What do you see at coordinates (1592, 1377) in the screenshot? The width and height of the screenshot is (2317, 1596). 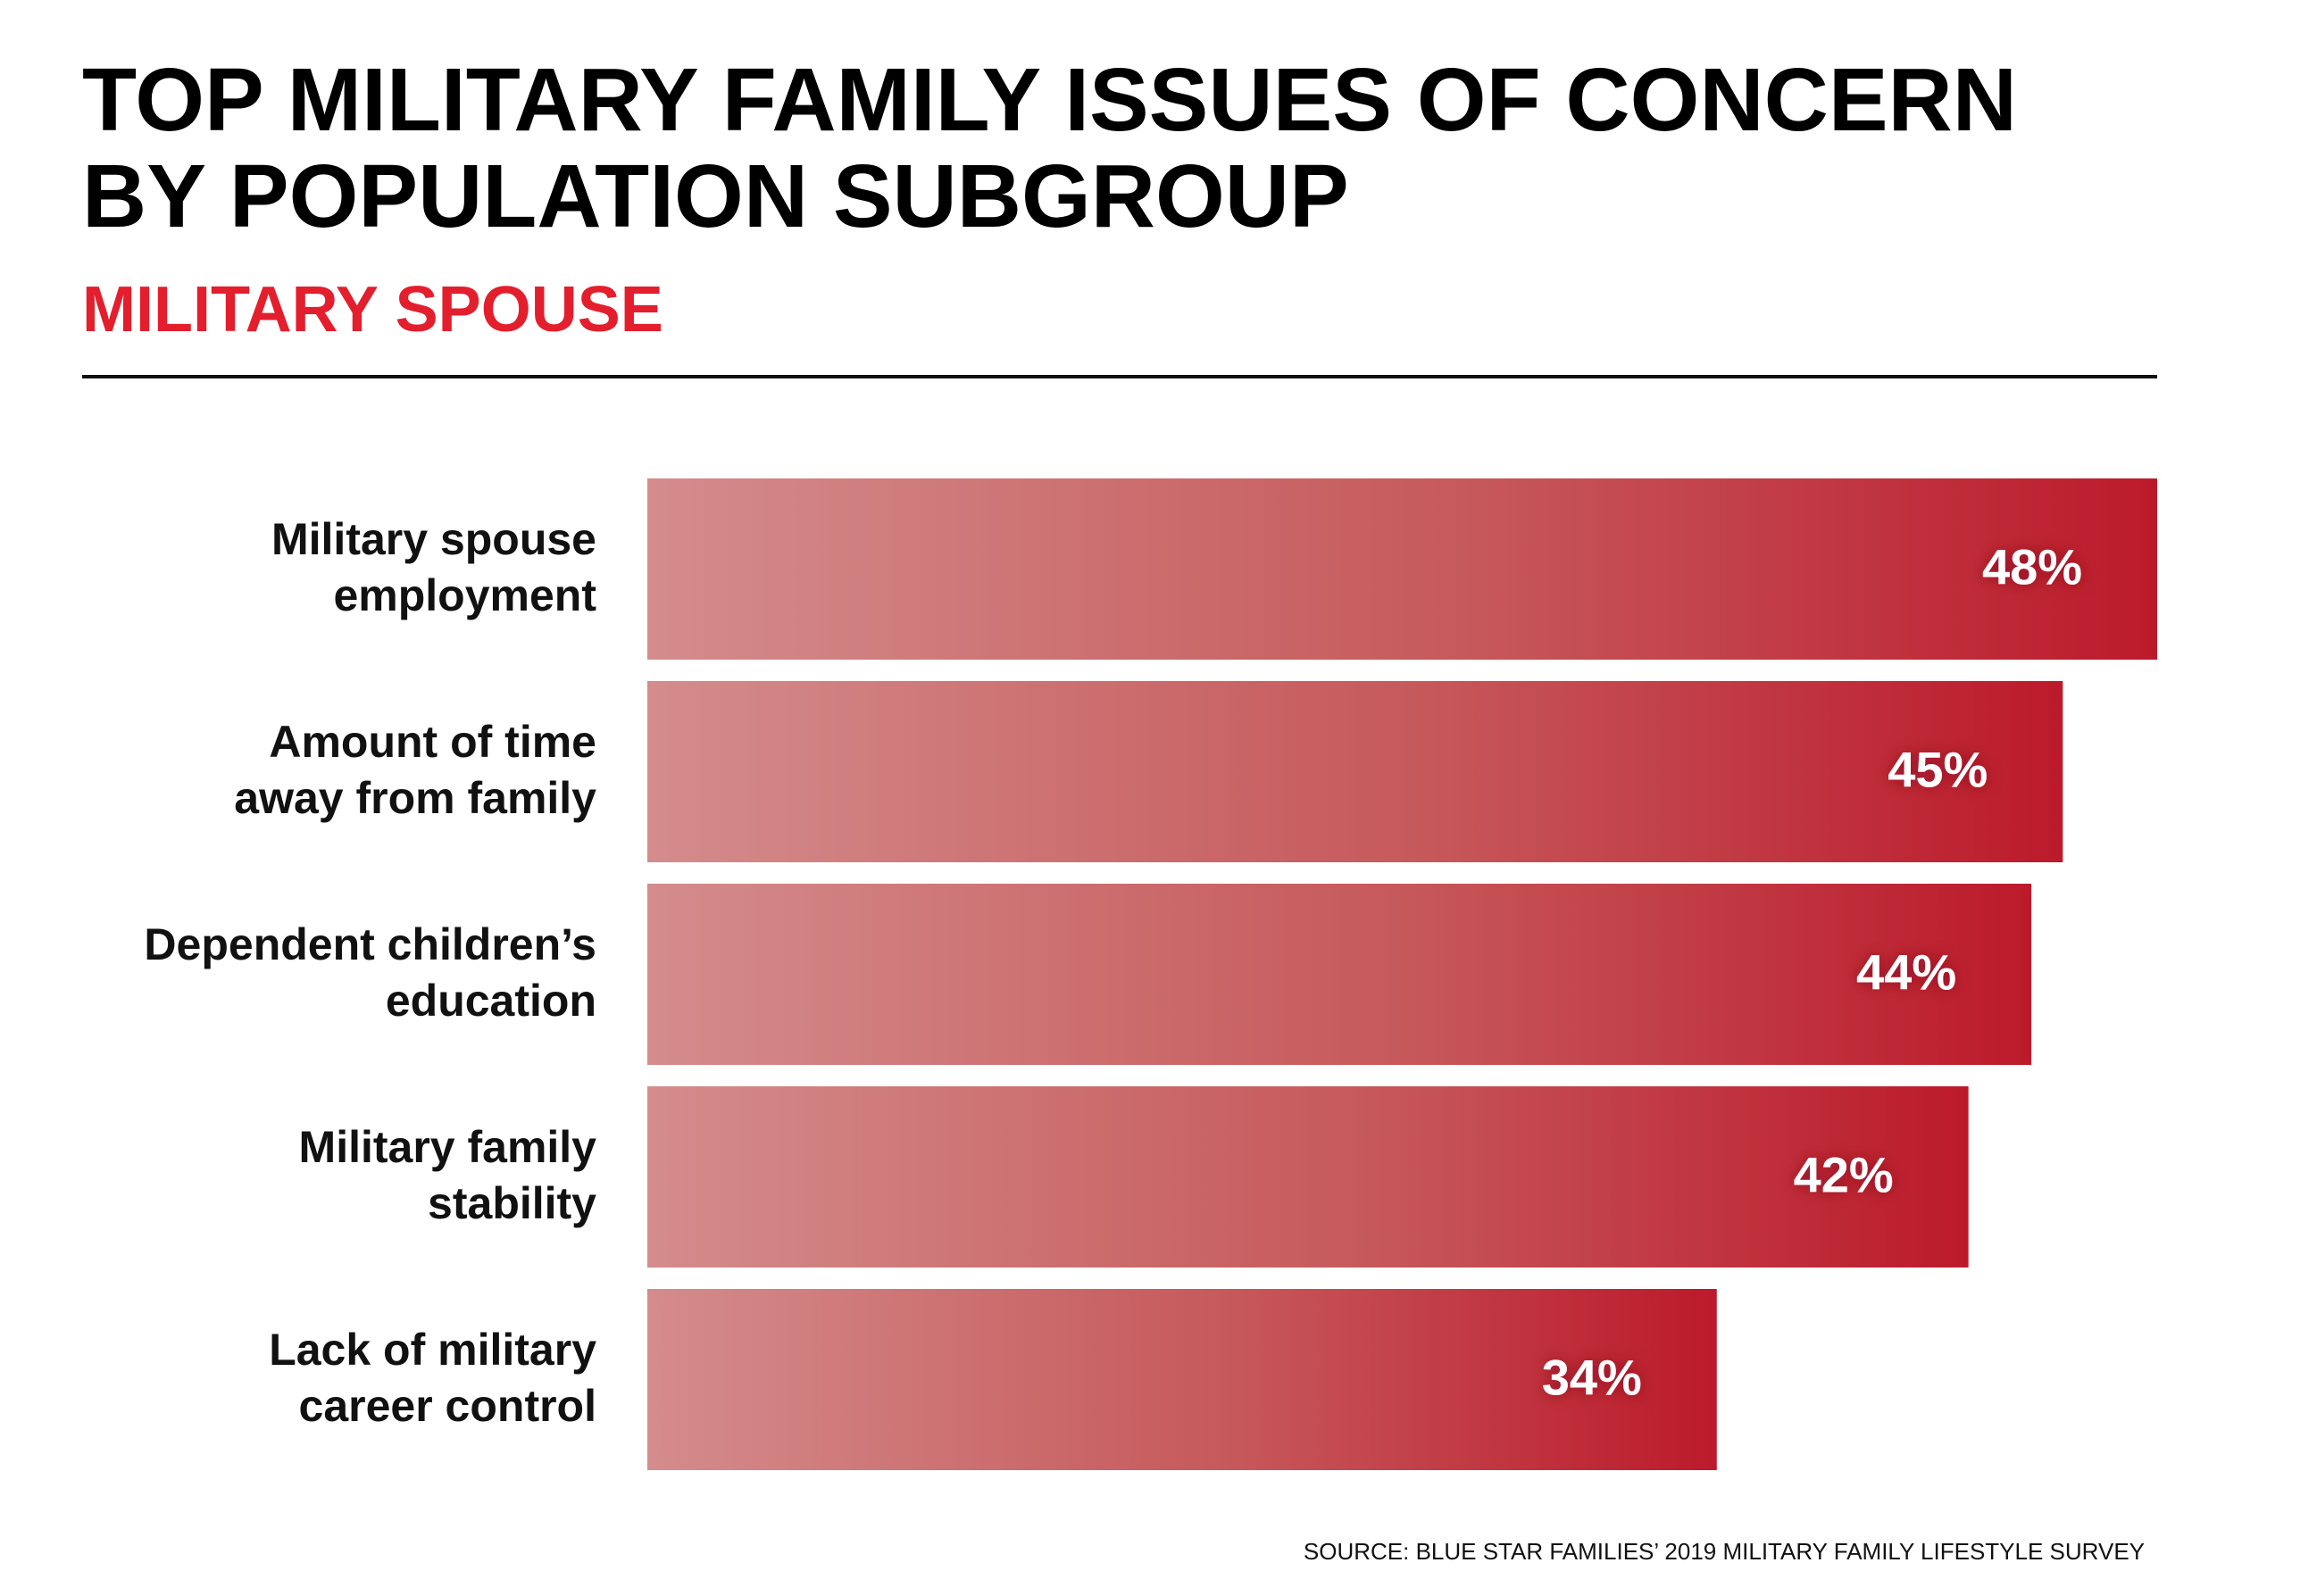 I see `value-label: 34%` at bounding box center [1592, 1377].